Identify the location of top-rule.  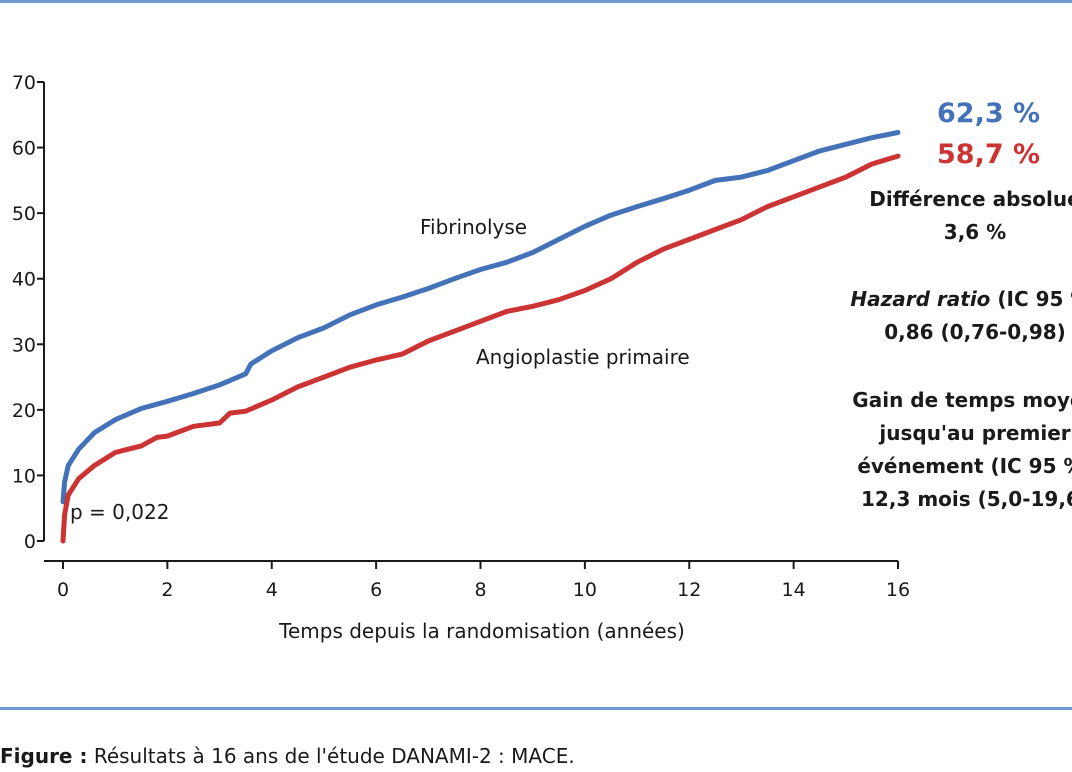
(536, 1).